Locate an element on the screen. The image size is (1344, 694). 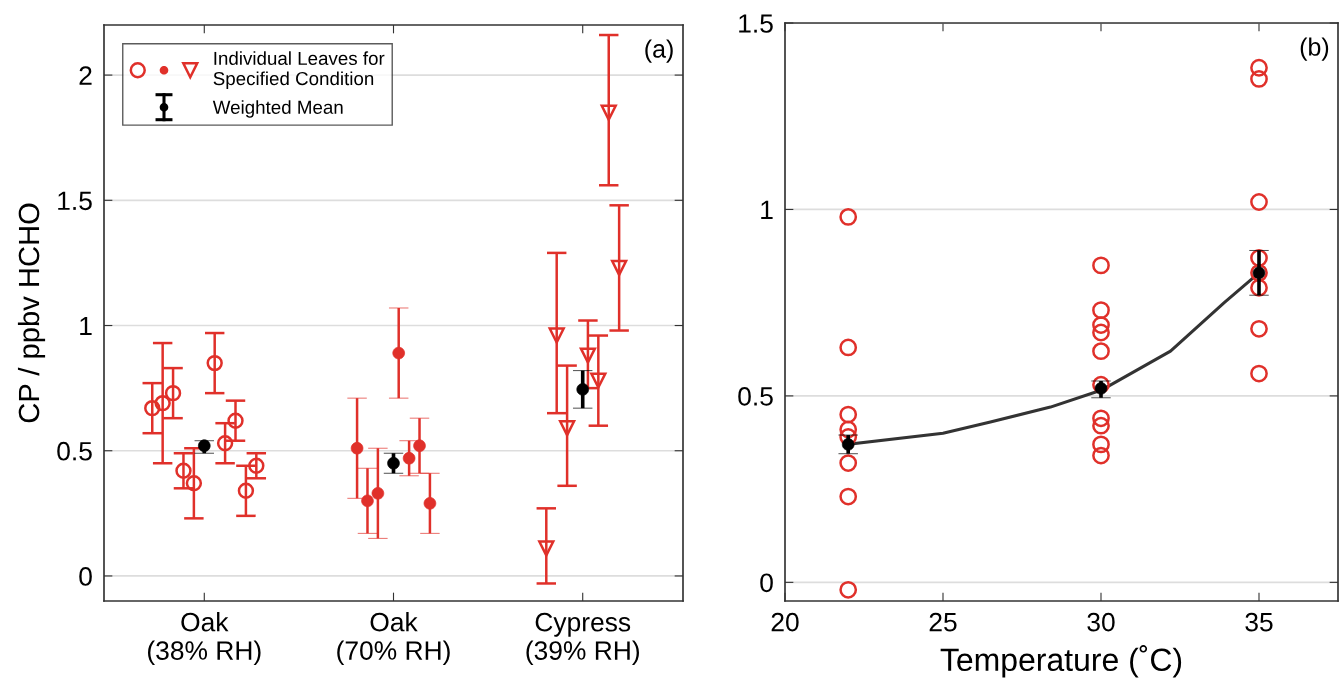
x-tick-label: 35 is located at coordinates (1259, 622).